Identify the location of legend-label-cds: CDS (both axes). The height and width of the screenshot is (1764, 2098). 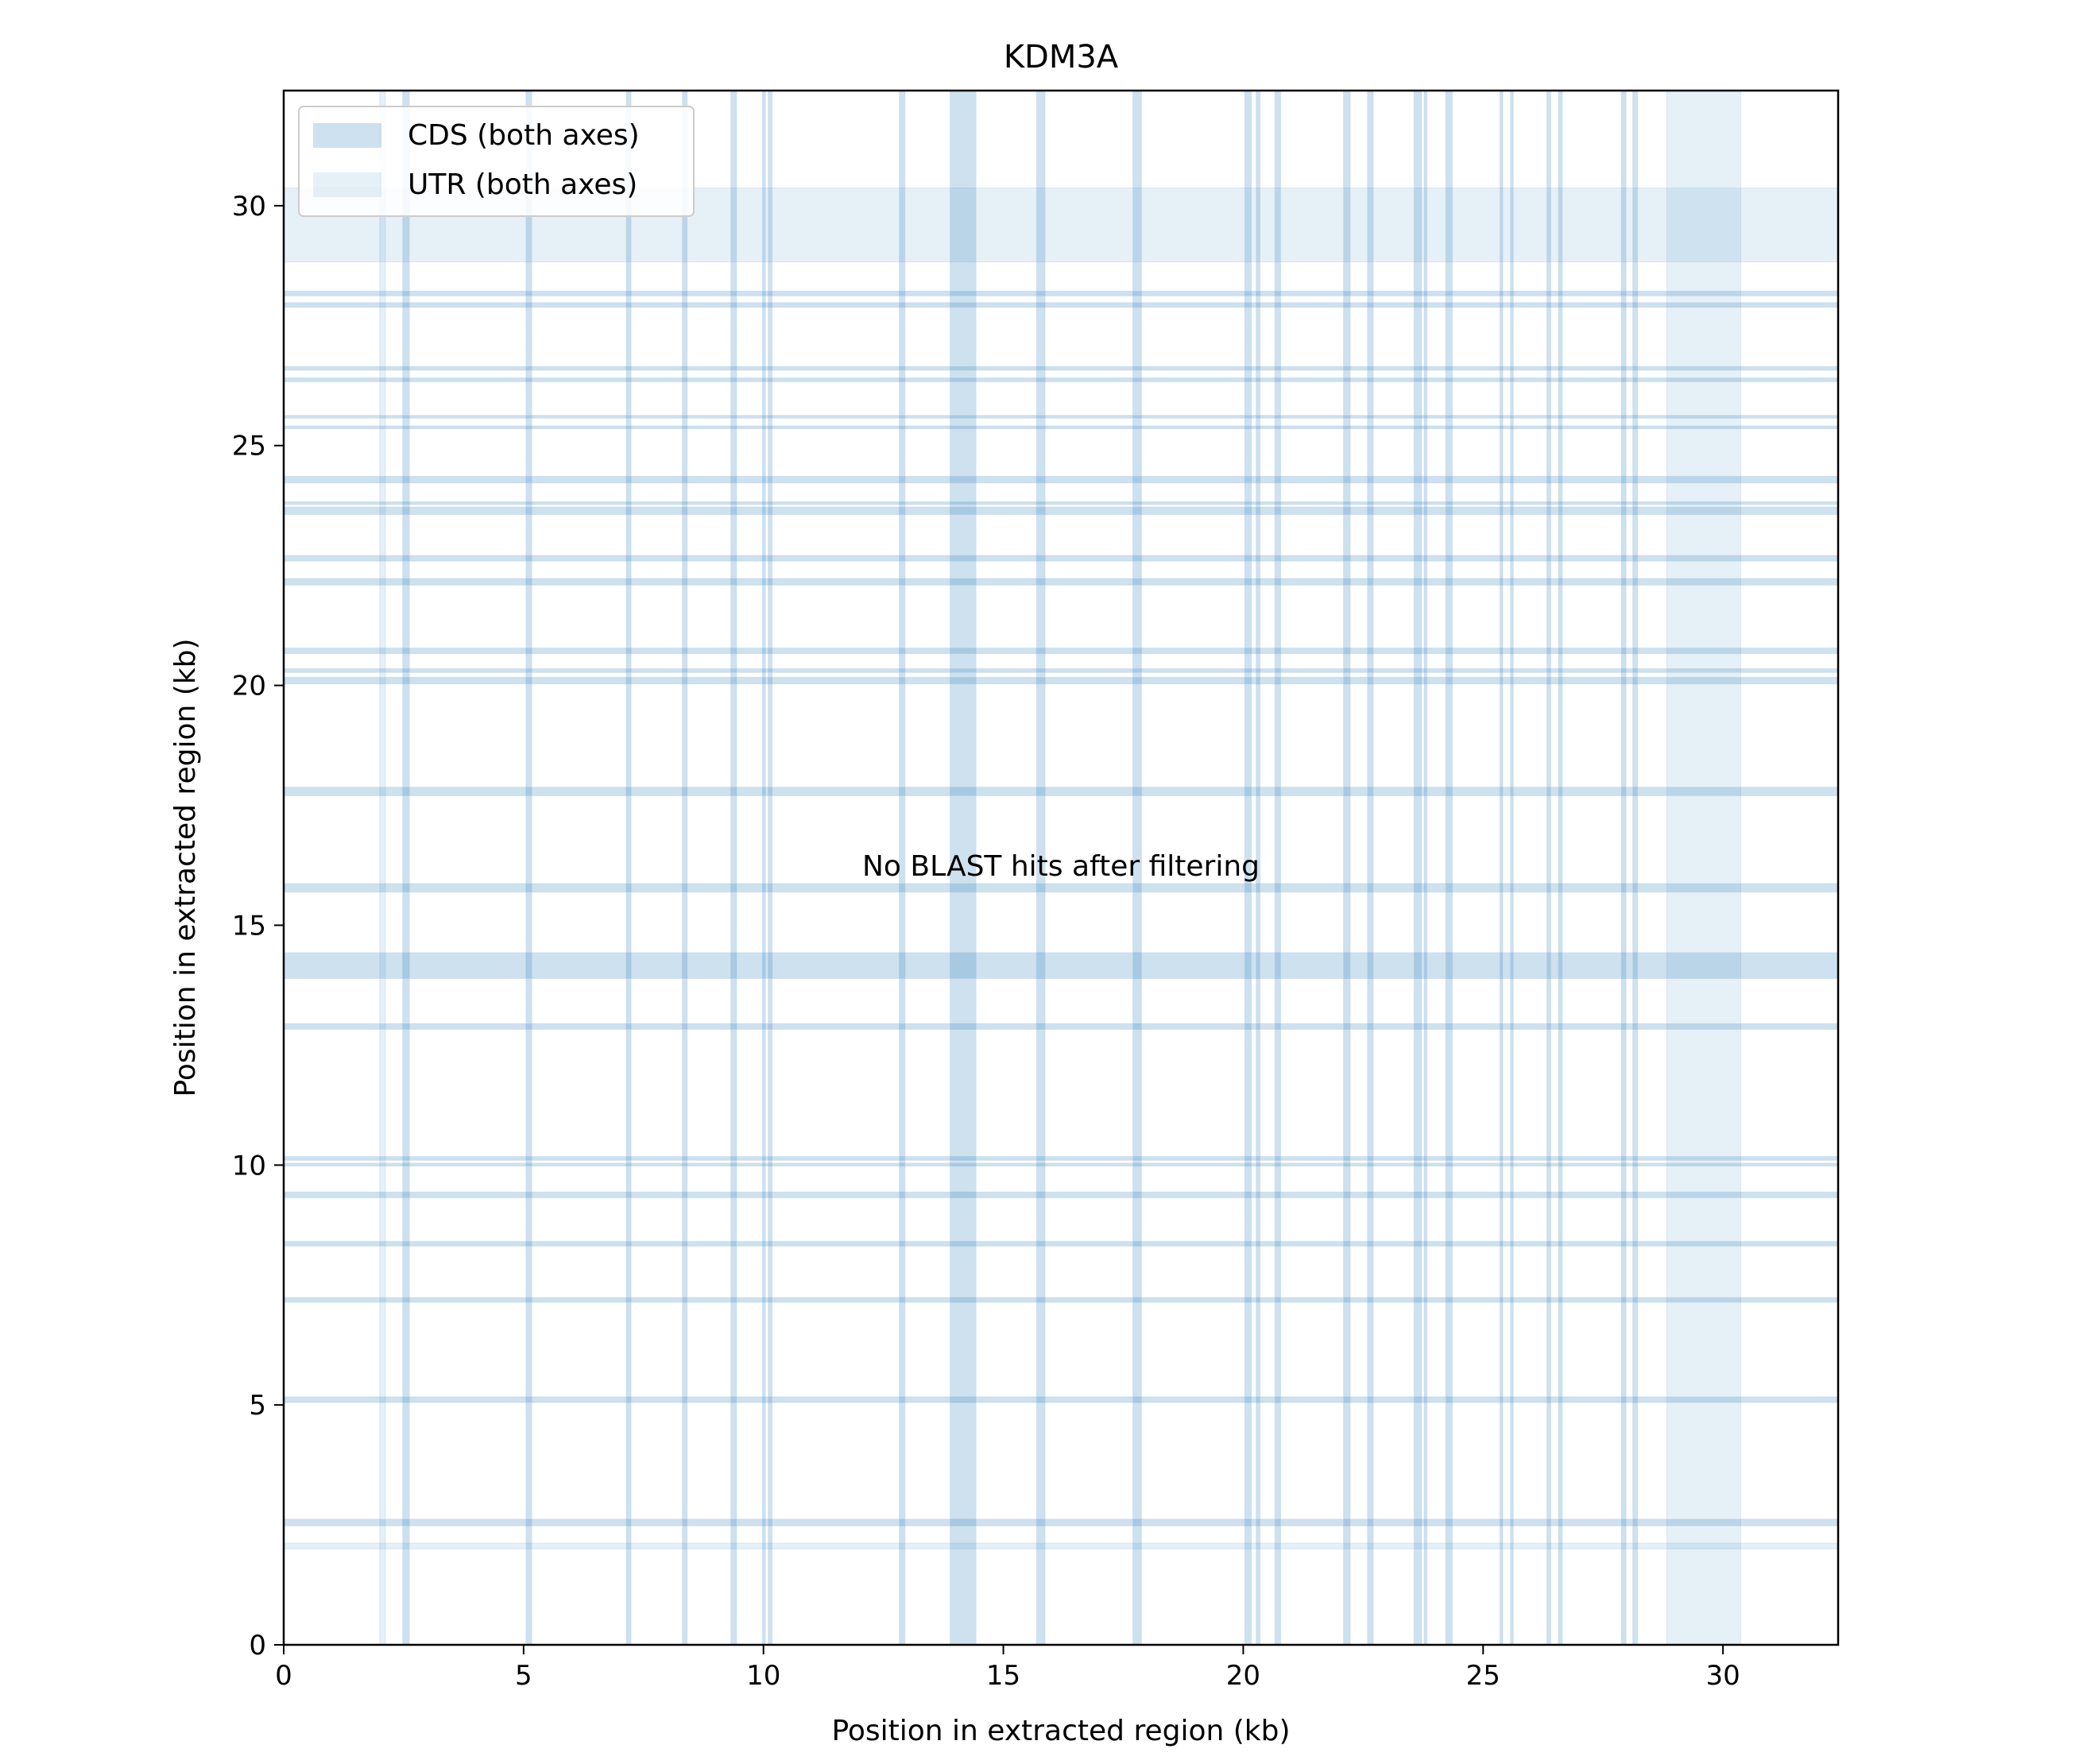
(524, 136).